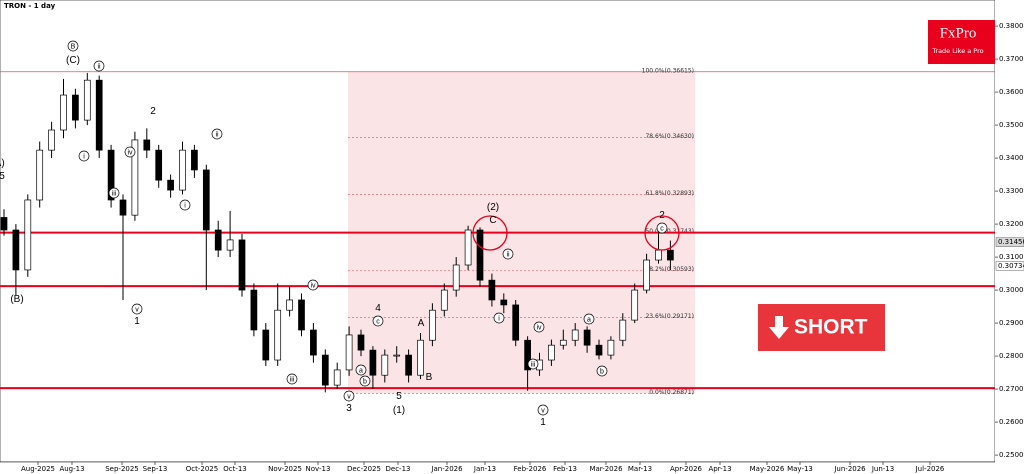 The image size is (1024, 474). I want to click on button-label: SHORT, so click(831, 327).